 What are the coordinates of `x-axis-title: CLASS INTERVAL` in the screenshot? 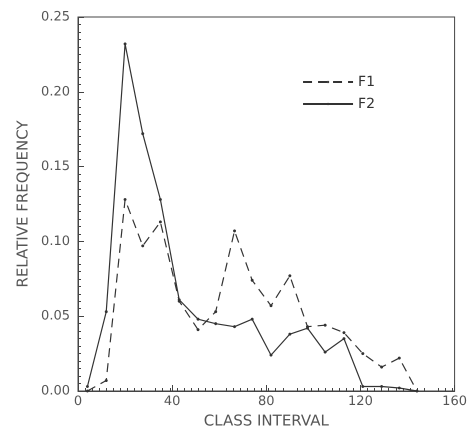 It's located at (267, 421).